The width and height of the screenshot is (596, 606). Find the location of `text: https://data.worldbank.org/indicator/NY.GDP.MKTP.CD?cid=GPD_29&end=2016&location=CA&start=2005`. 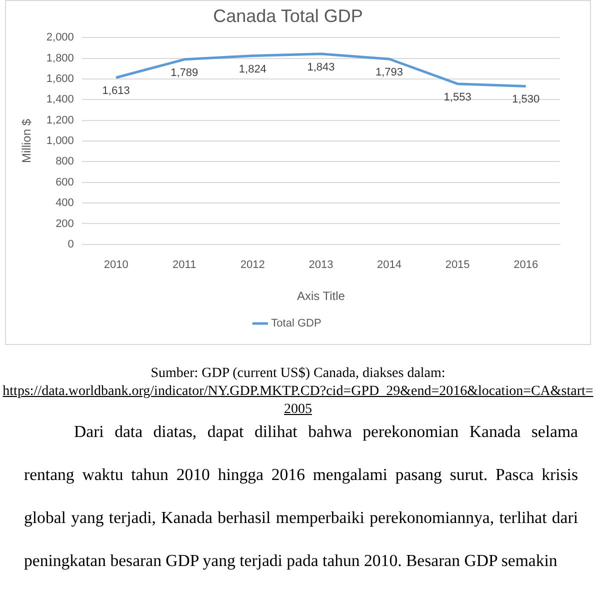

text: https://data.worldbank.org/indicator/NY.GDP.MKTP.CD?cid=GPD_29&end=2016&location=CA&start=2005 is located at coordinates (298, 400).